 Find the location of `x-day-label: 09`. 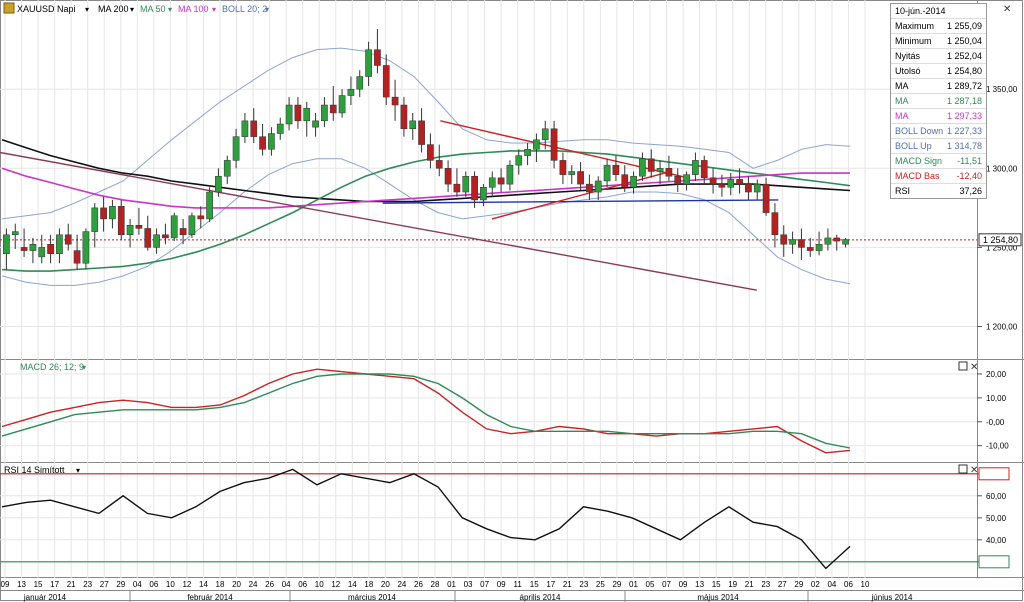

x-day-label: 09 is located at coordinates (501, 584).